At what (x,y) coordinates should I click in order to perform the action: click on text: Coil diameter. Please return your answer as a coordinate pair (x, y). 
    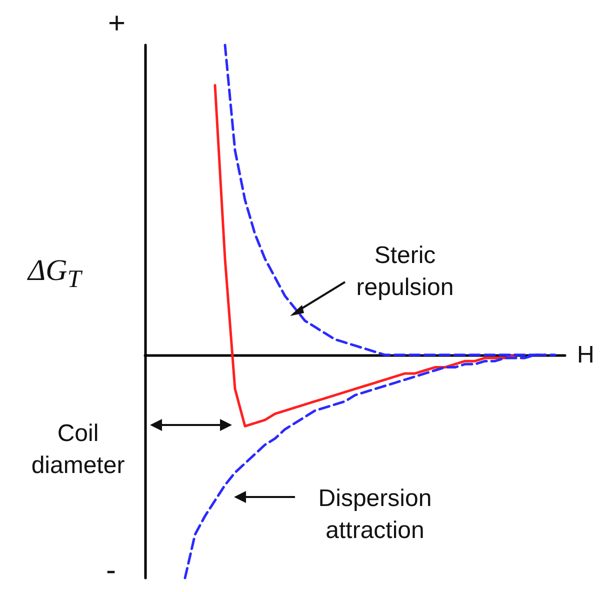
    Looking at the image, I should click on (78, 450).